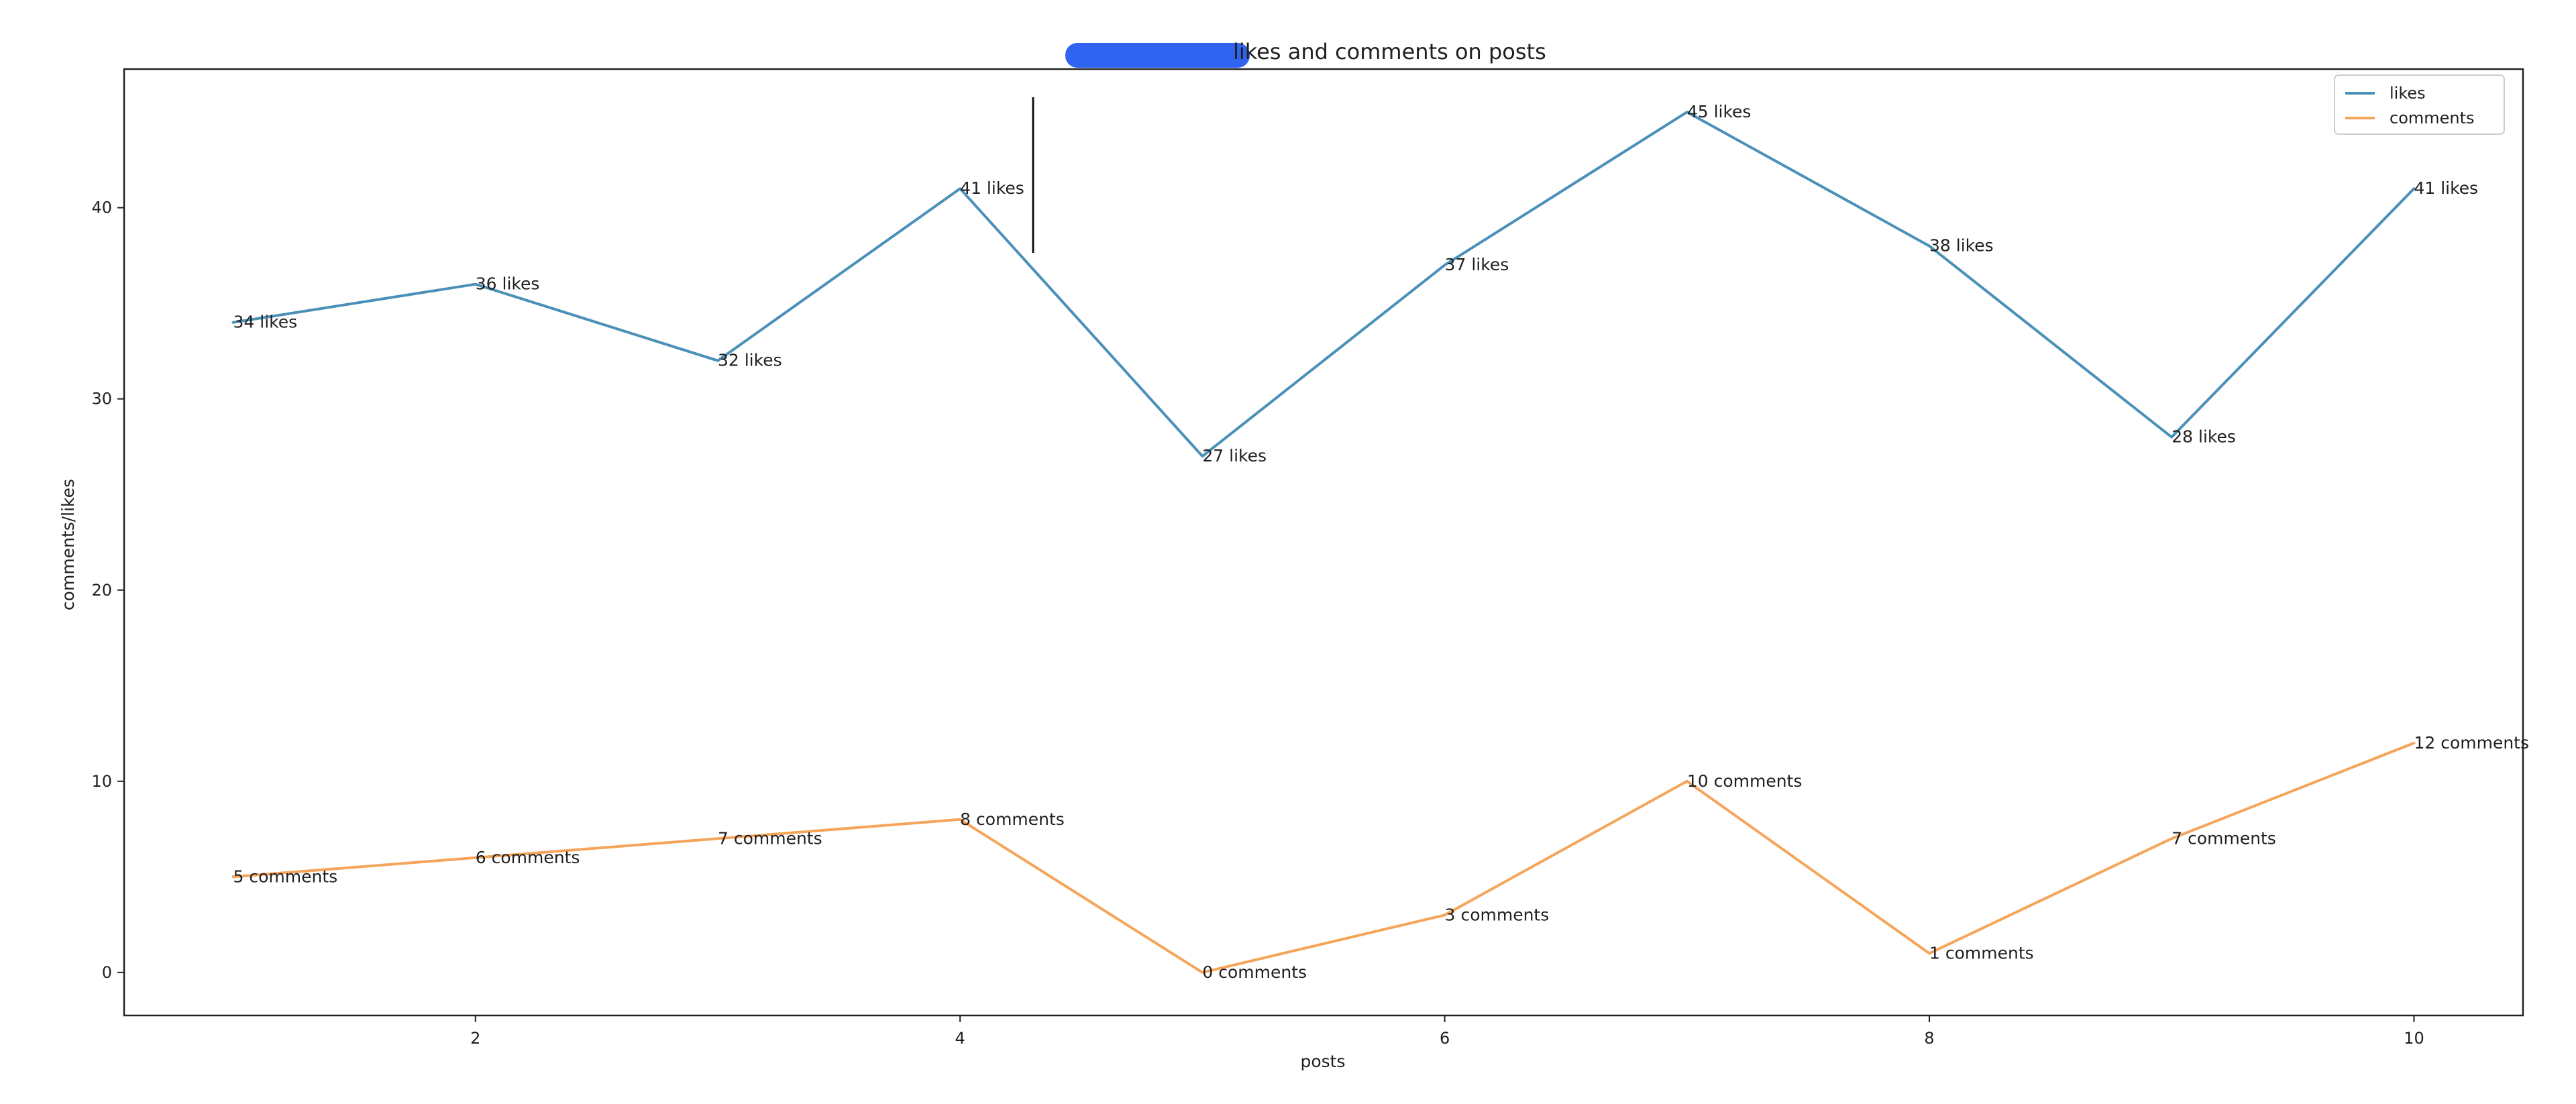  I want to click on y-tick-label: 20, so click(101, 591).